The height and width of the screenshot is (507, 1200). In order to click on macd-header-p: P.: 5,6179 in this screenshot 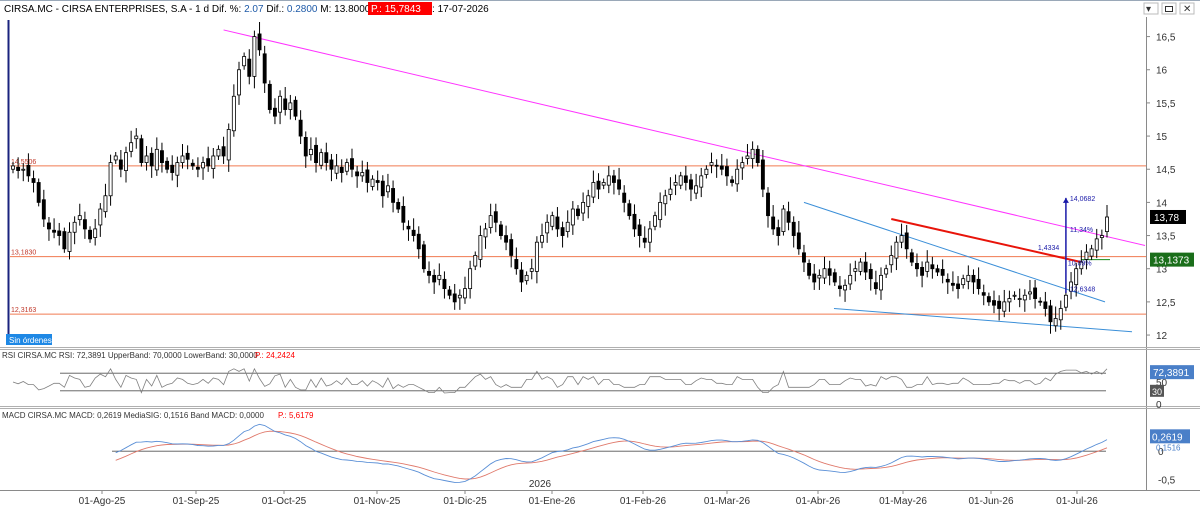, I will do `click(296, 415)`.